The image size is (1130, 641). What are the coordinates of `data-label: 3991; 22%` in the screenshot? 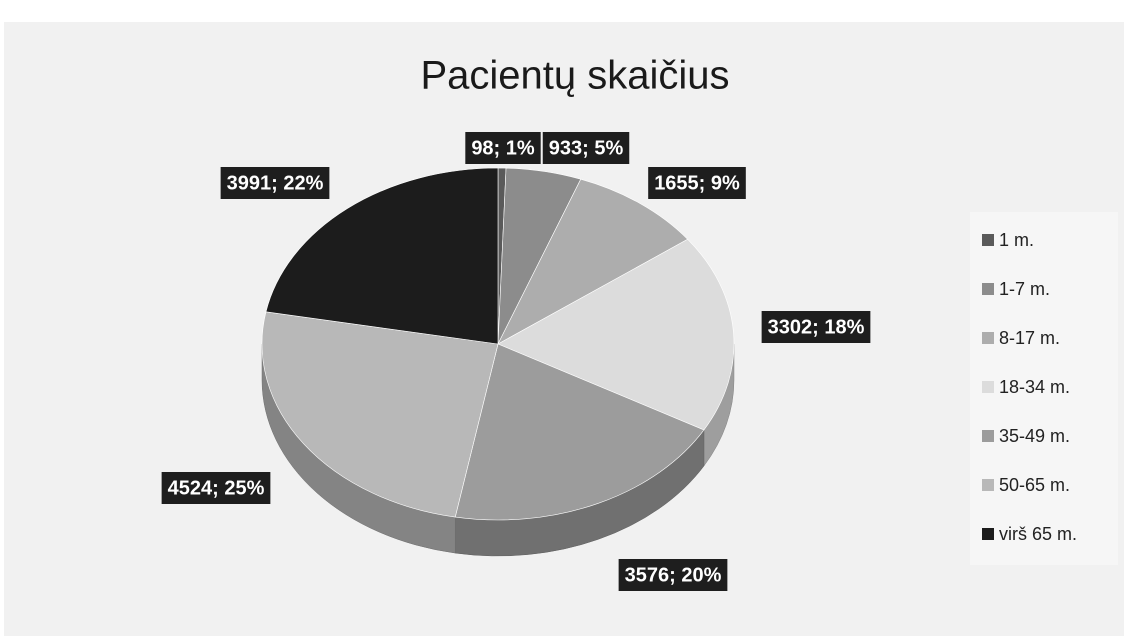 It's located at (275, 183).